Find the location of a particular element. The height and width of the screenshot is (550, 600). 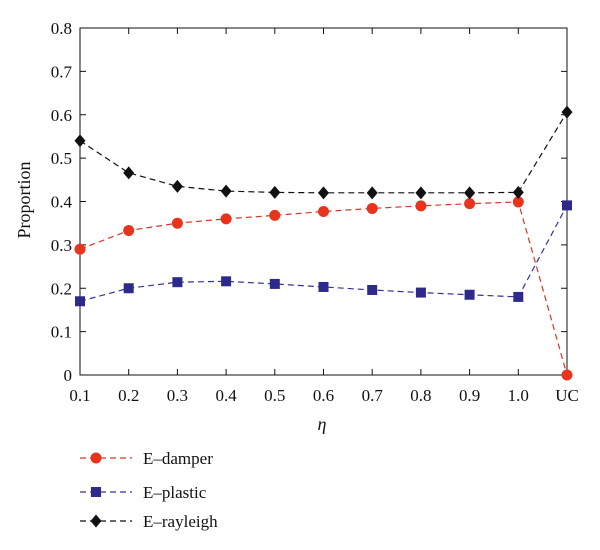

x-tick-label: 0.8 is located at coordinates (420, 395).